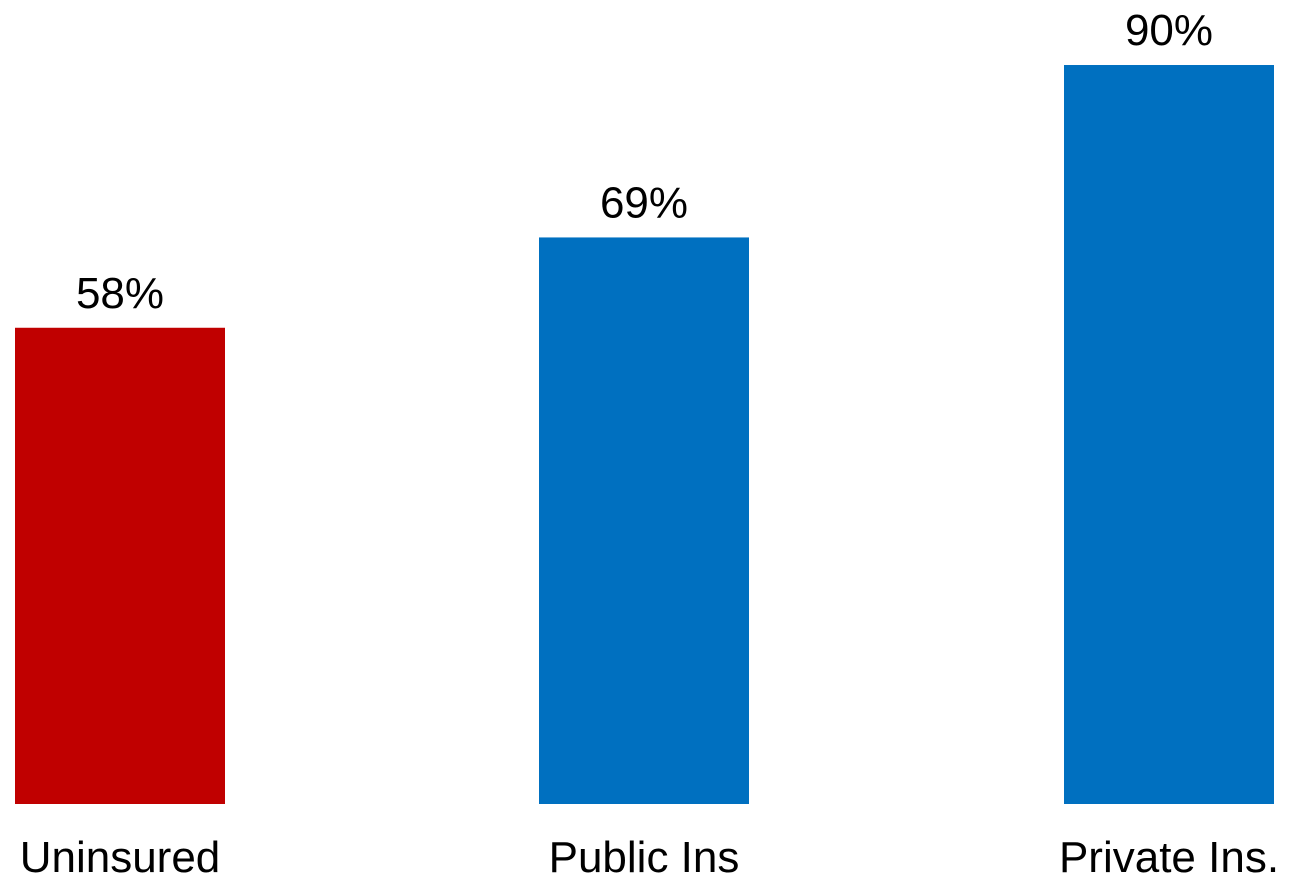  I want to click on bar-public-ins, so click(644, 521).